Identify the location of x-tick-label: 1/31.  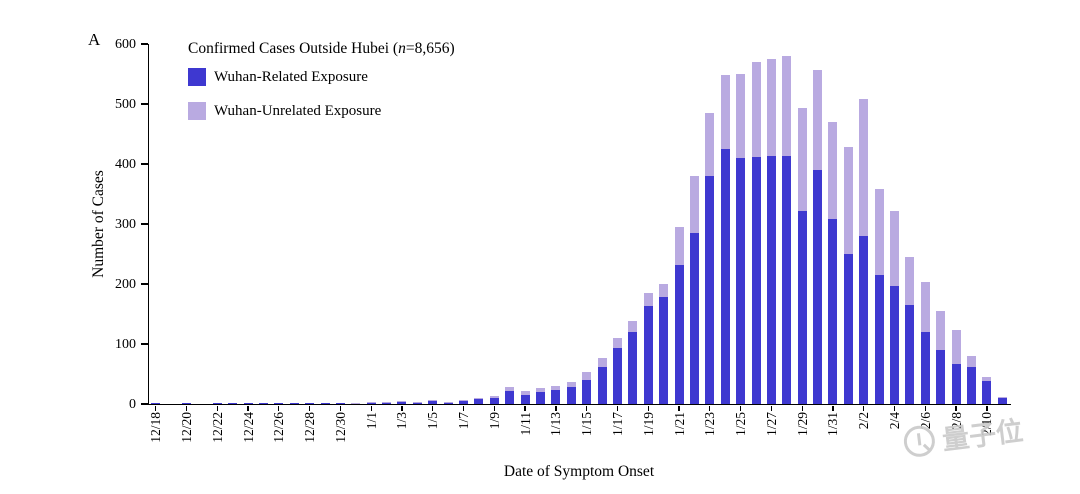
(833, 423).